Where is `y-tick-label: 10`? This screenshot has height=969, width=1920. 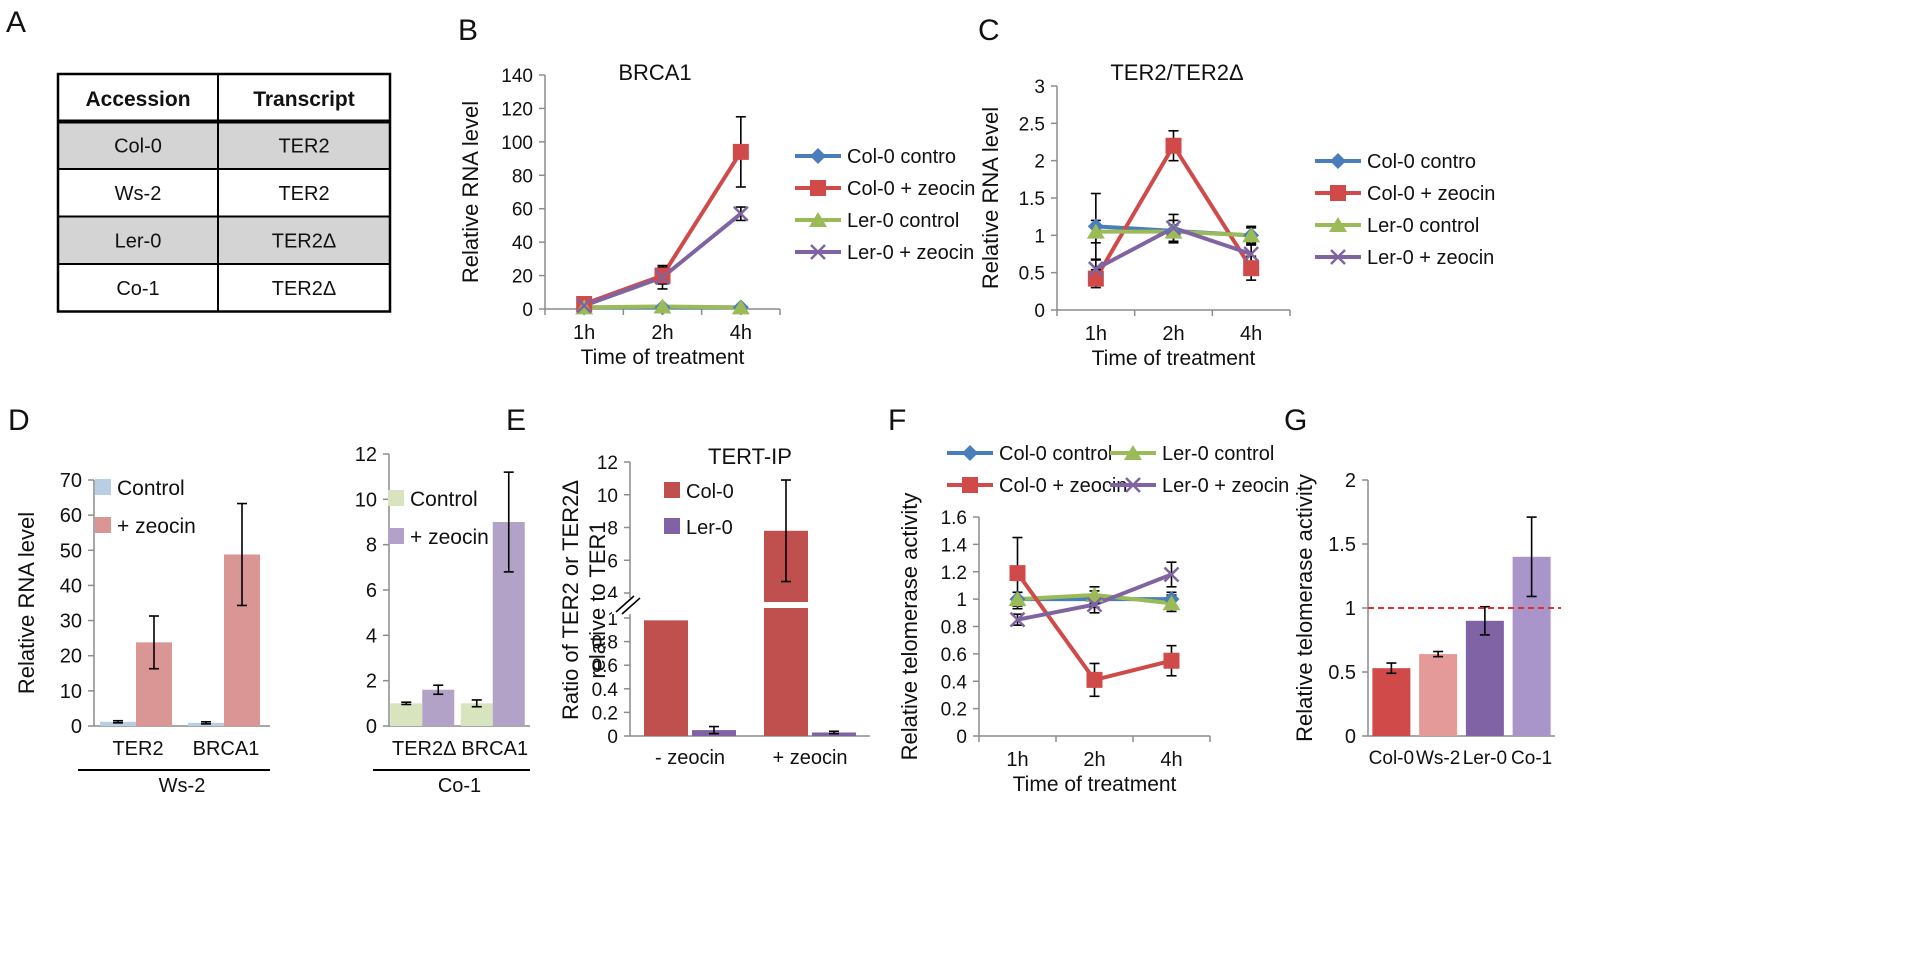 y-tick-label: 10 is located at coordinates (71, 692).